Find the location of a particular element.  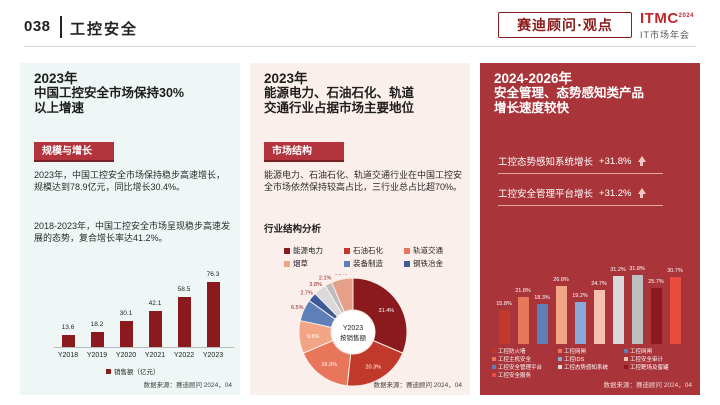

panel2-title: 2023年 能源电力、石油石化、轨道 交通行业占据市场主要地位 is located at coordinates (364, 93).